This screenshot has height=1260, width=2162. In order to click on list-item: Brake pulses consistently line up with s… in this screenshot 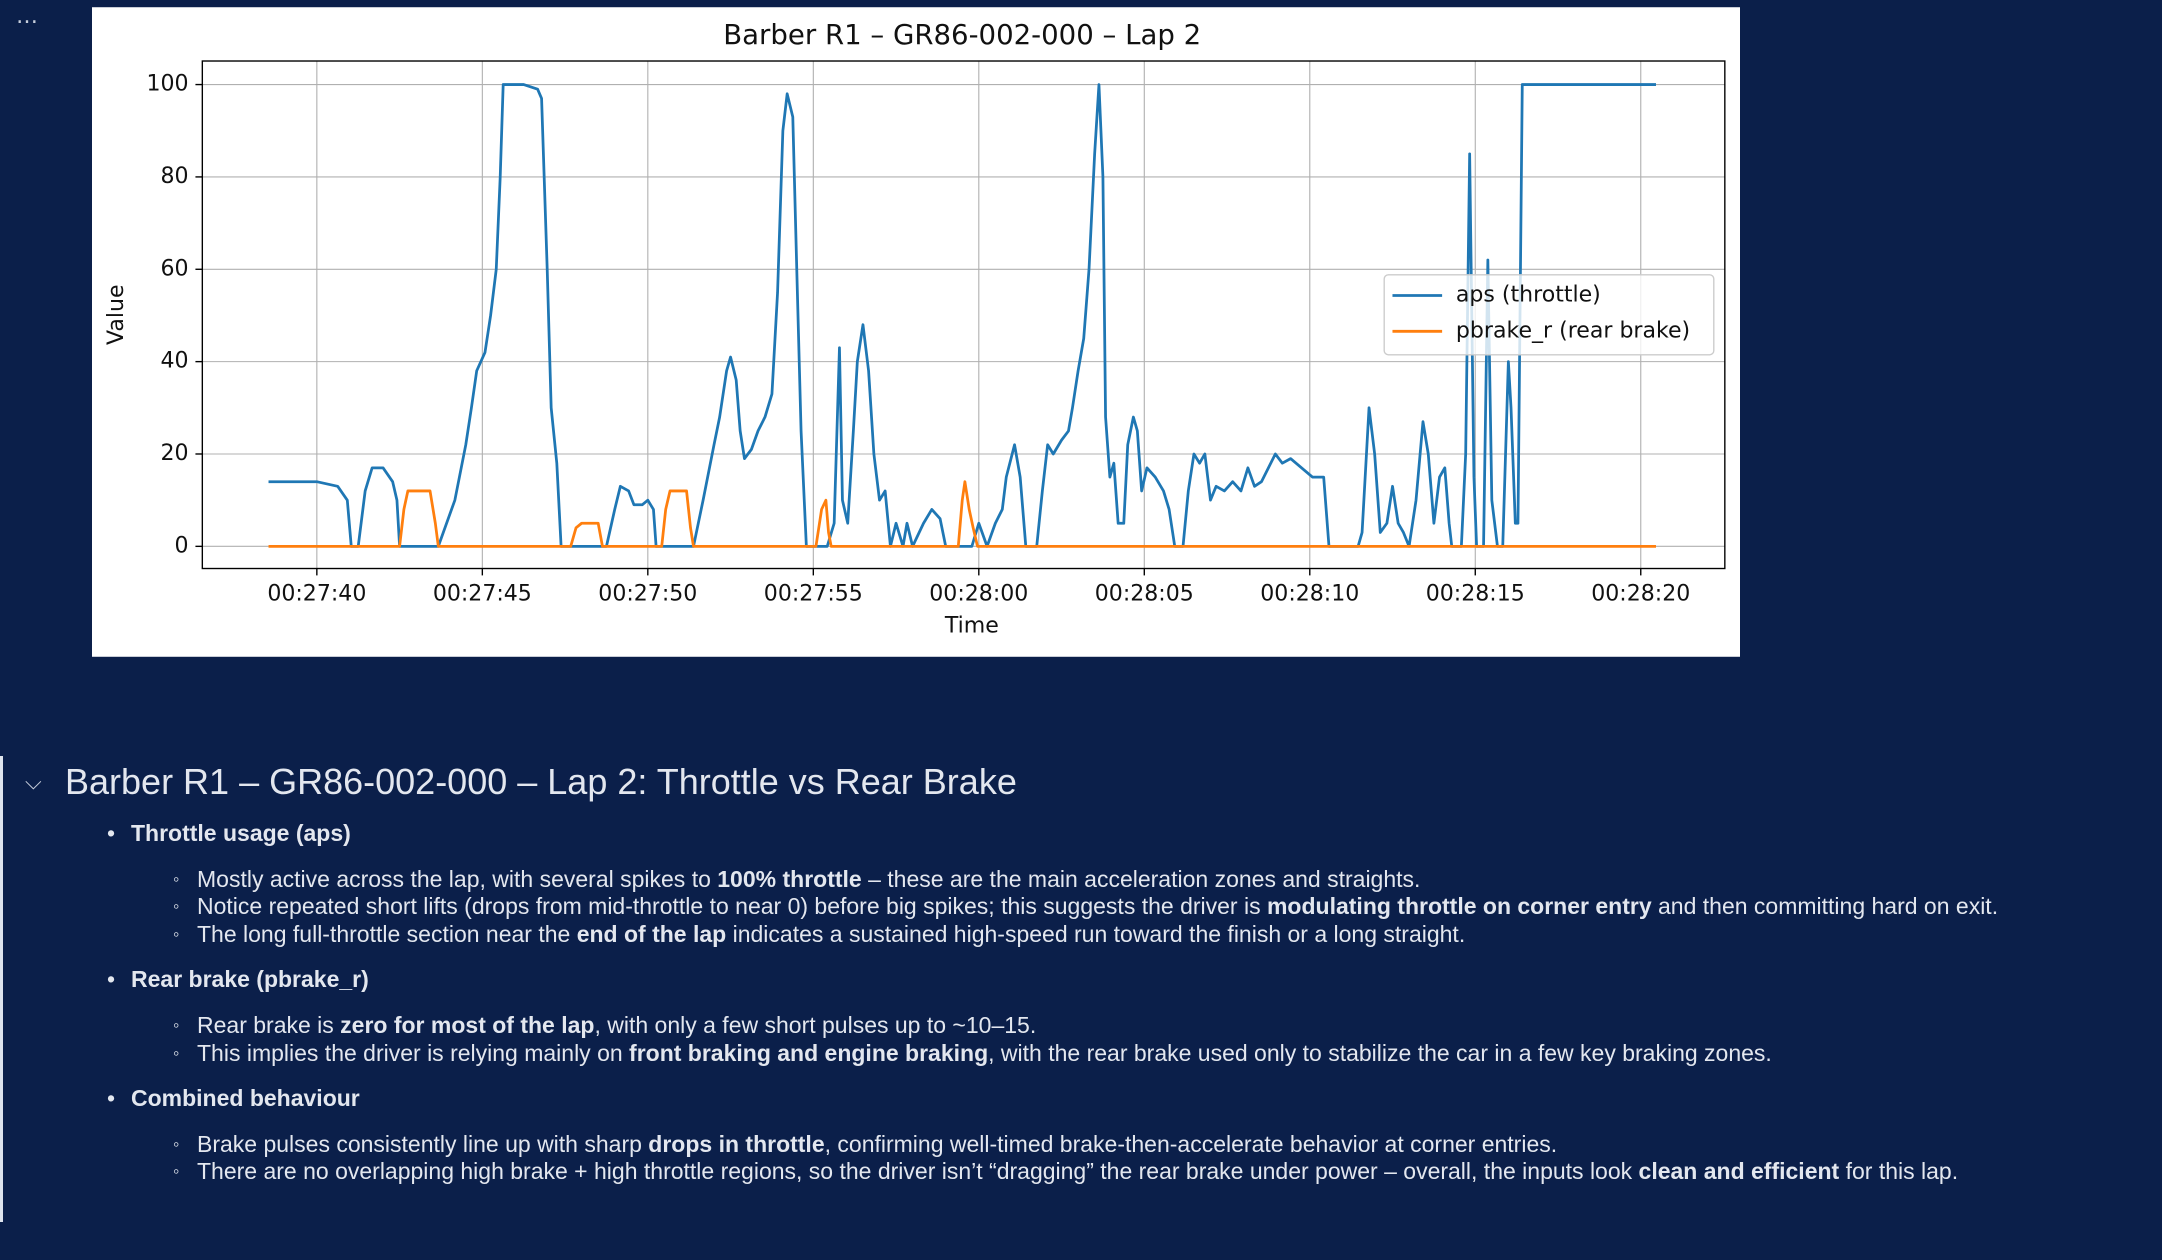, I will do `click(1146, 1145)`.